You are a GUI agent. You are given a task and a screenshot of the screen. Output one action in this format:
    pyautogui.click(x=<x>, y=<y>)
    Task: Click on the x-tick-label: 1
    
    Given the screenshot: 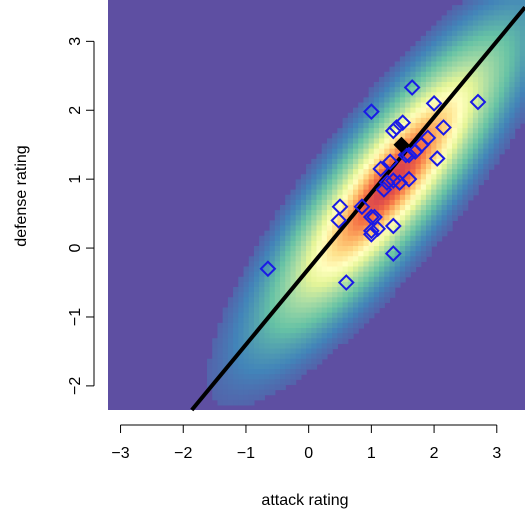 What is the action you would take?
    pyautogui.click(x=371, y=453)
    